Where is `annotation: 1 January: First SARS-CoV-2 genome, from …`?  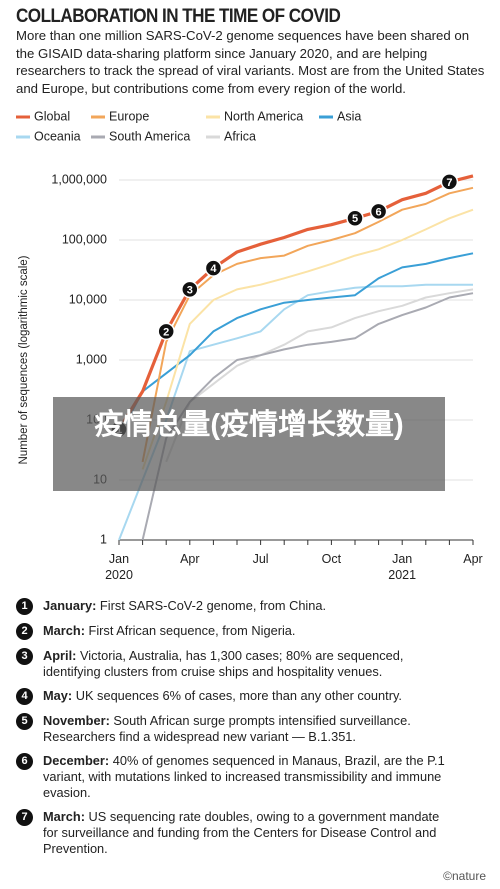
annotation: 1 January: First SARS-CoV-2 genome, from … is located at coordinates (231, 606).